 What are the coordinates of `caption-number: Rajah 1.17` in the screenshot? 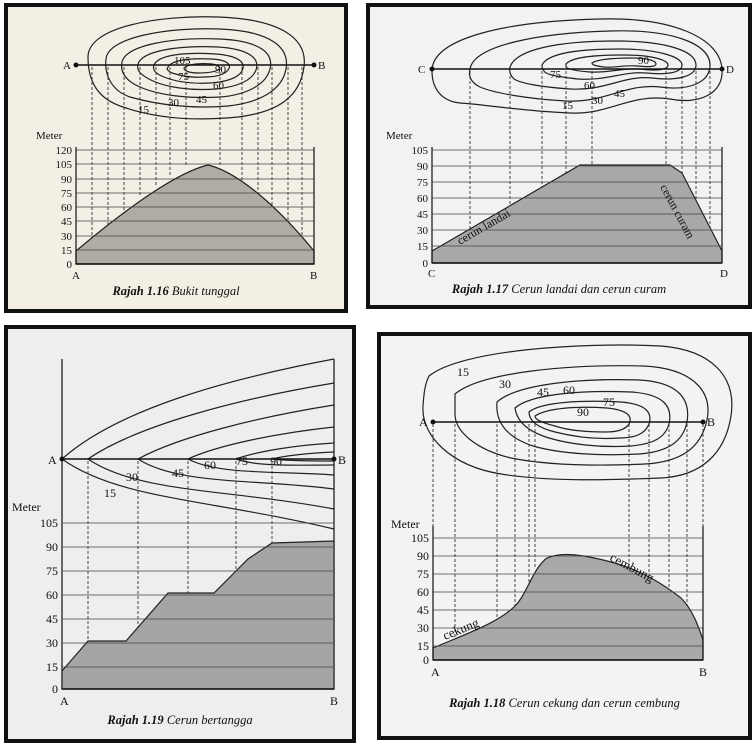 It's located at (480, 289).